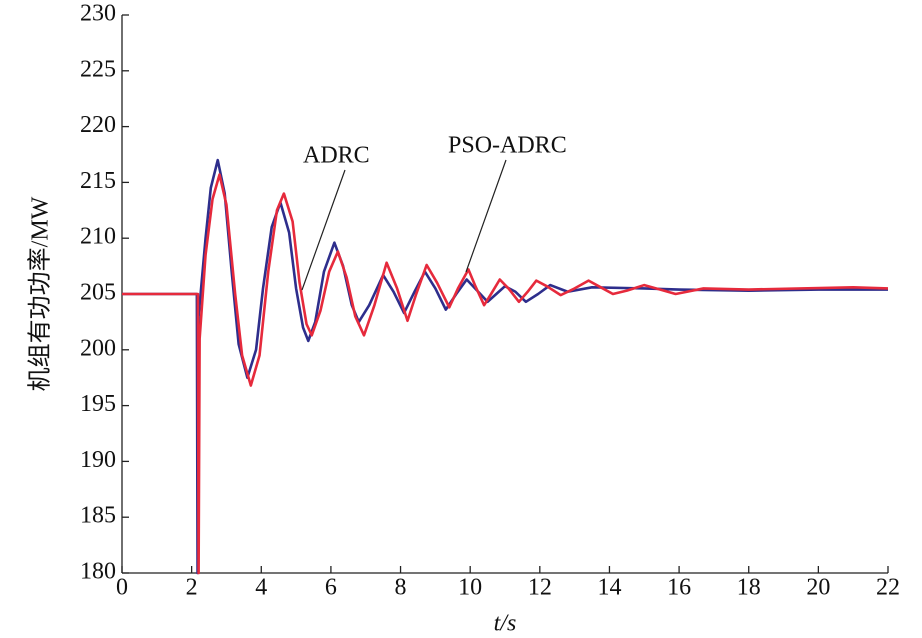 Image resolution: width=922 pixels, height=638 pixels. I want to click on annotation: PSO-ADRC, so click(507, 146).